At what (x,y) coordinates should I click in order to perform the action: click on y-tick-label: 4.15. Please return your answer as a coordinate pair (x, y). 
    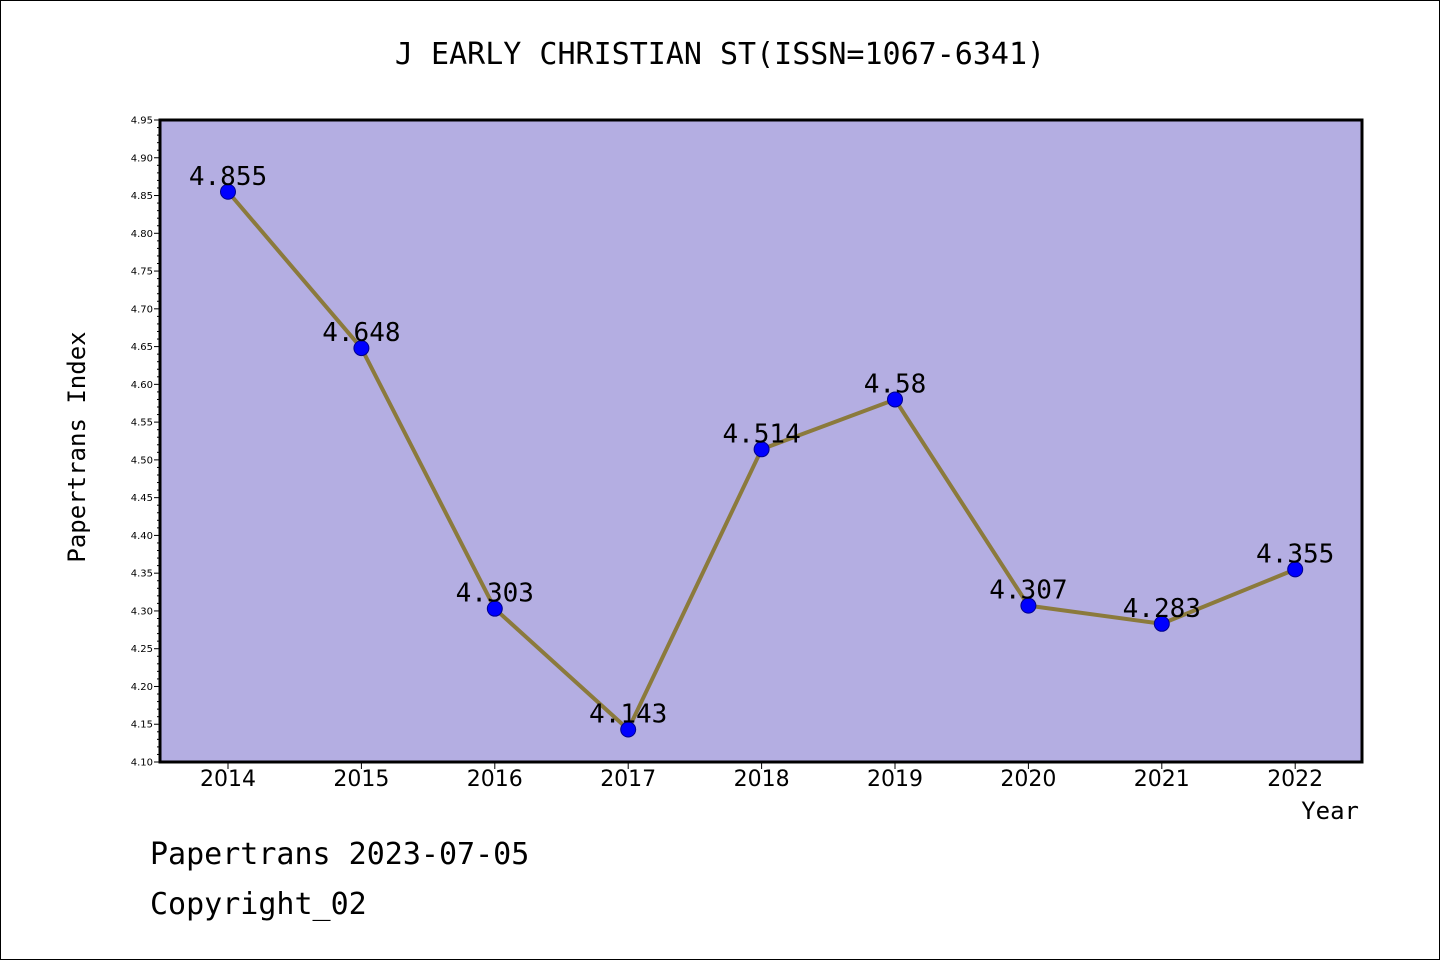
    Looking at the image, I should click on (142, 725).